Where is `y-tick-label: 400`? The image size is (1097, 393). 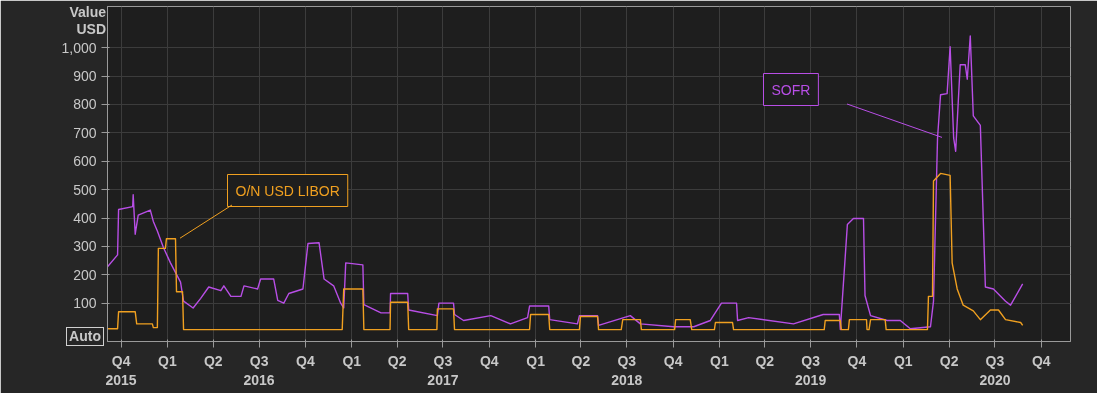
y-tick-label: 400 is located at coordinates (85, 218).